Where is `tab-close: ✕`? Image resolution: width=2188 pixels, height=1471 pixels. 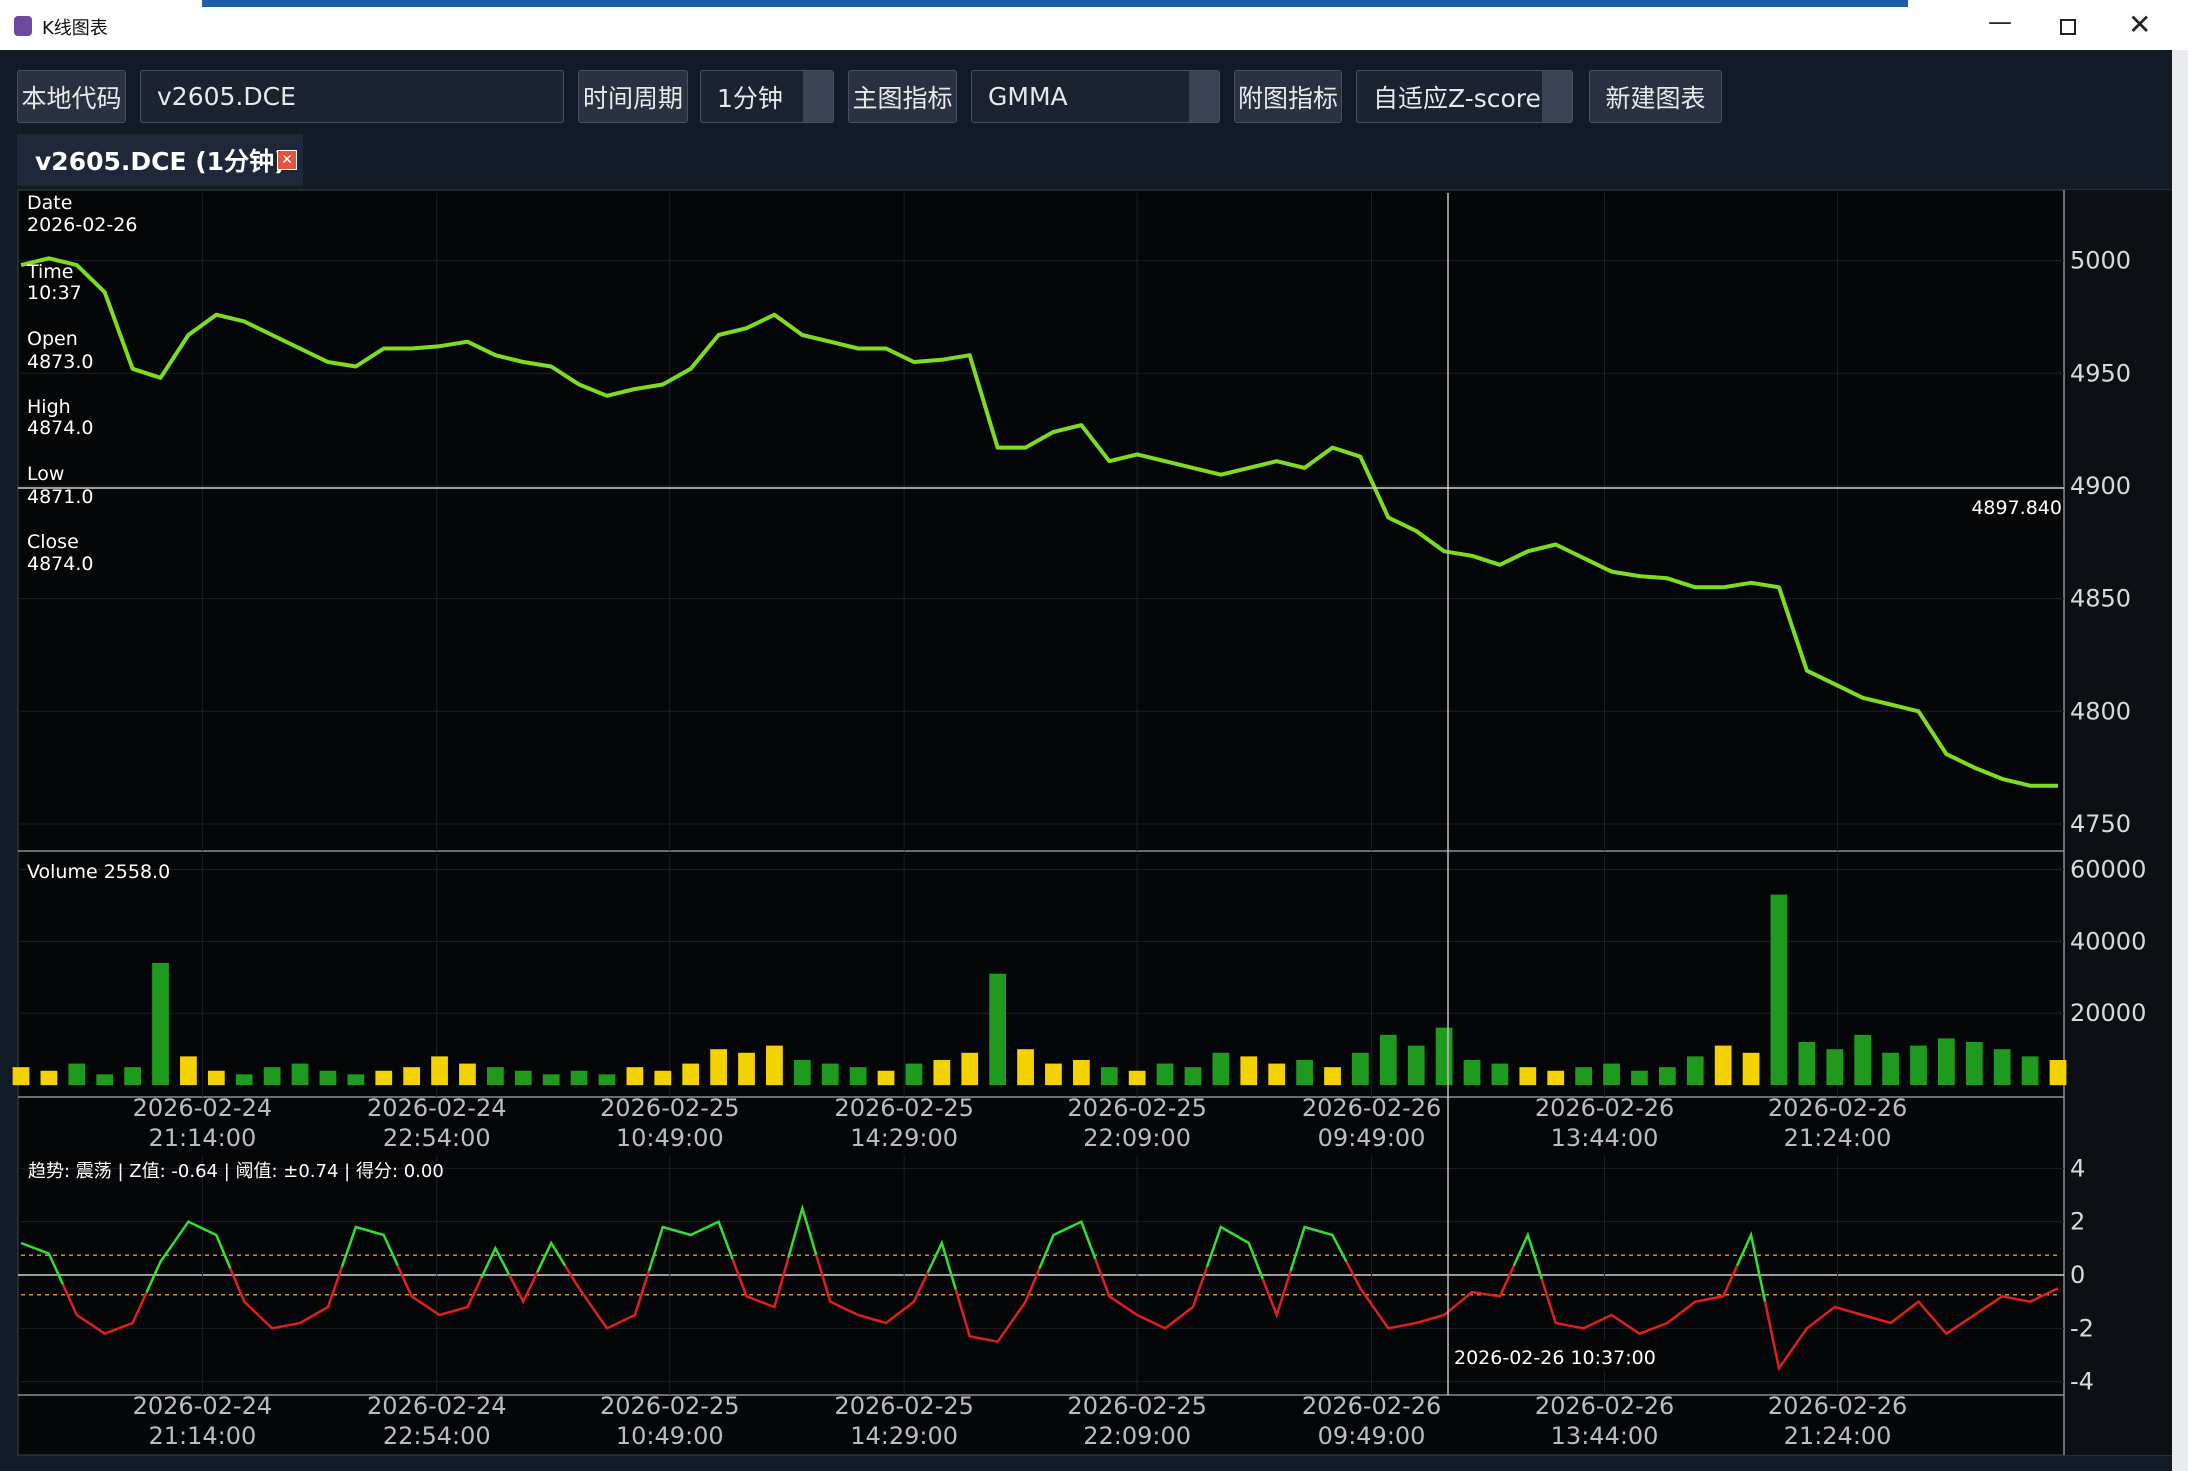
tab-close: ✕ is located at coordinates (287, 160).